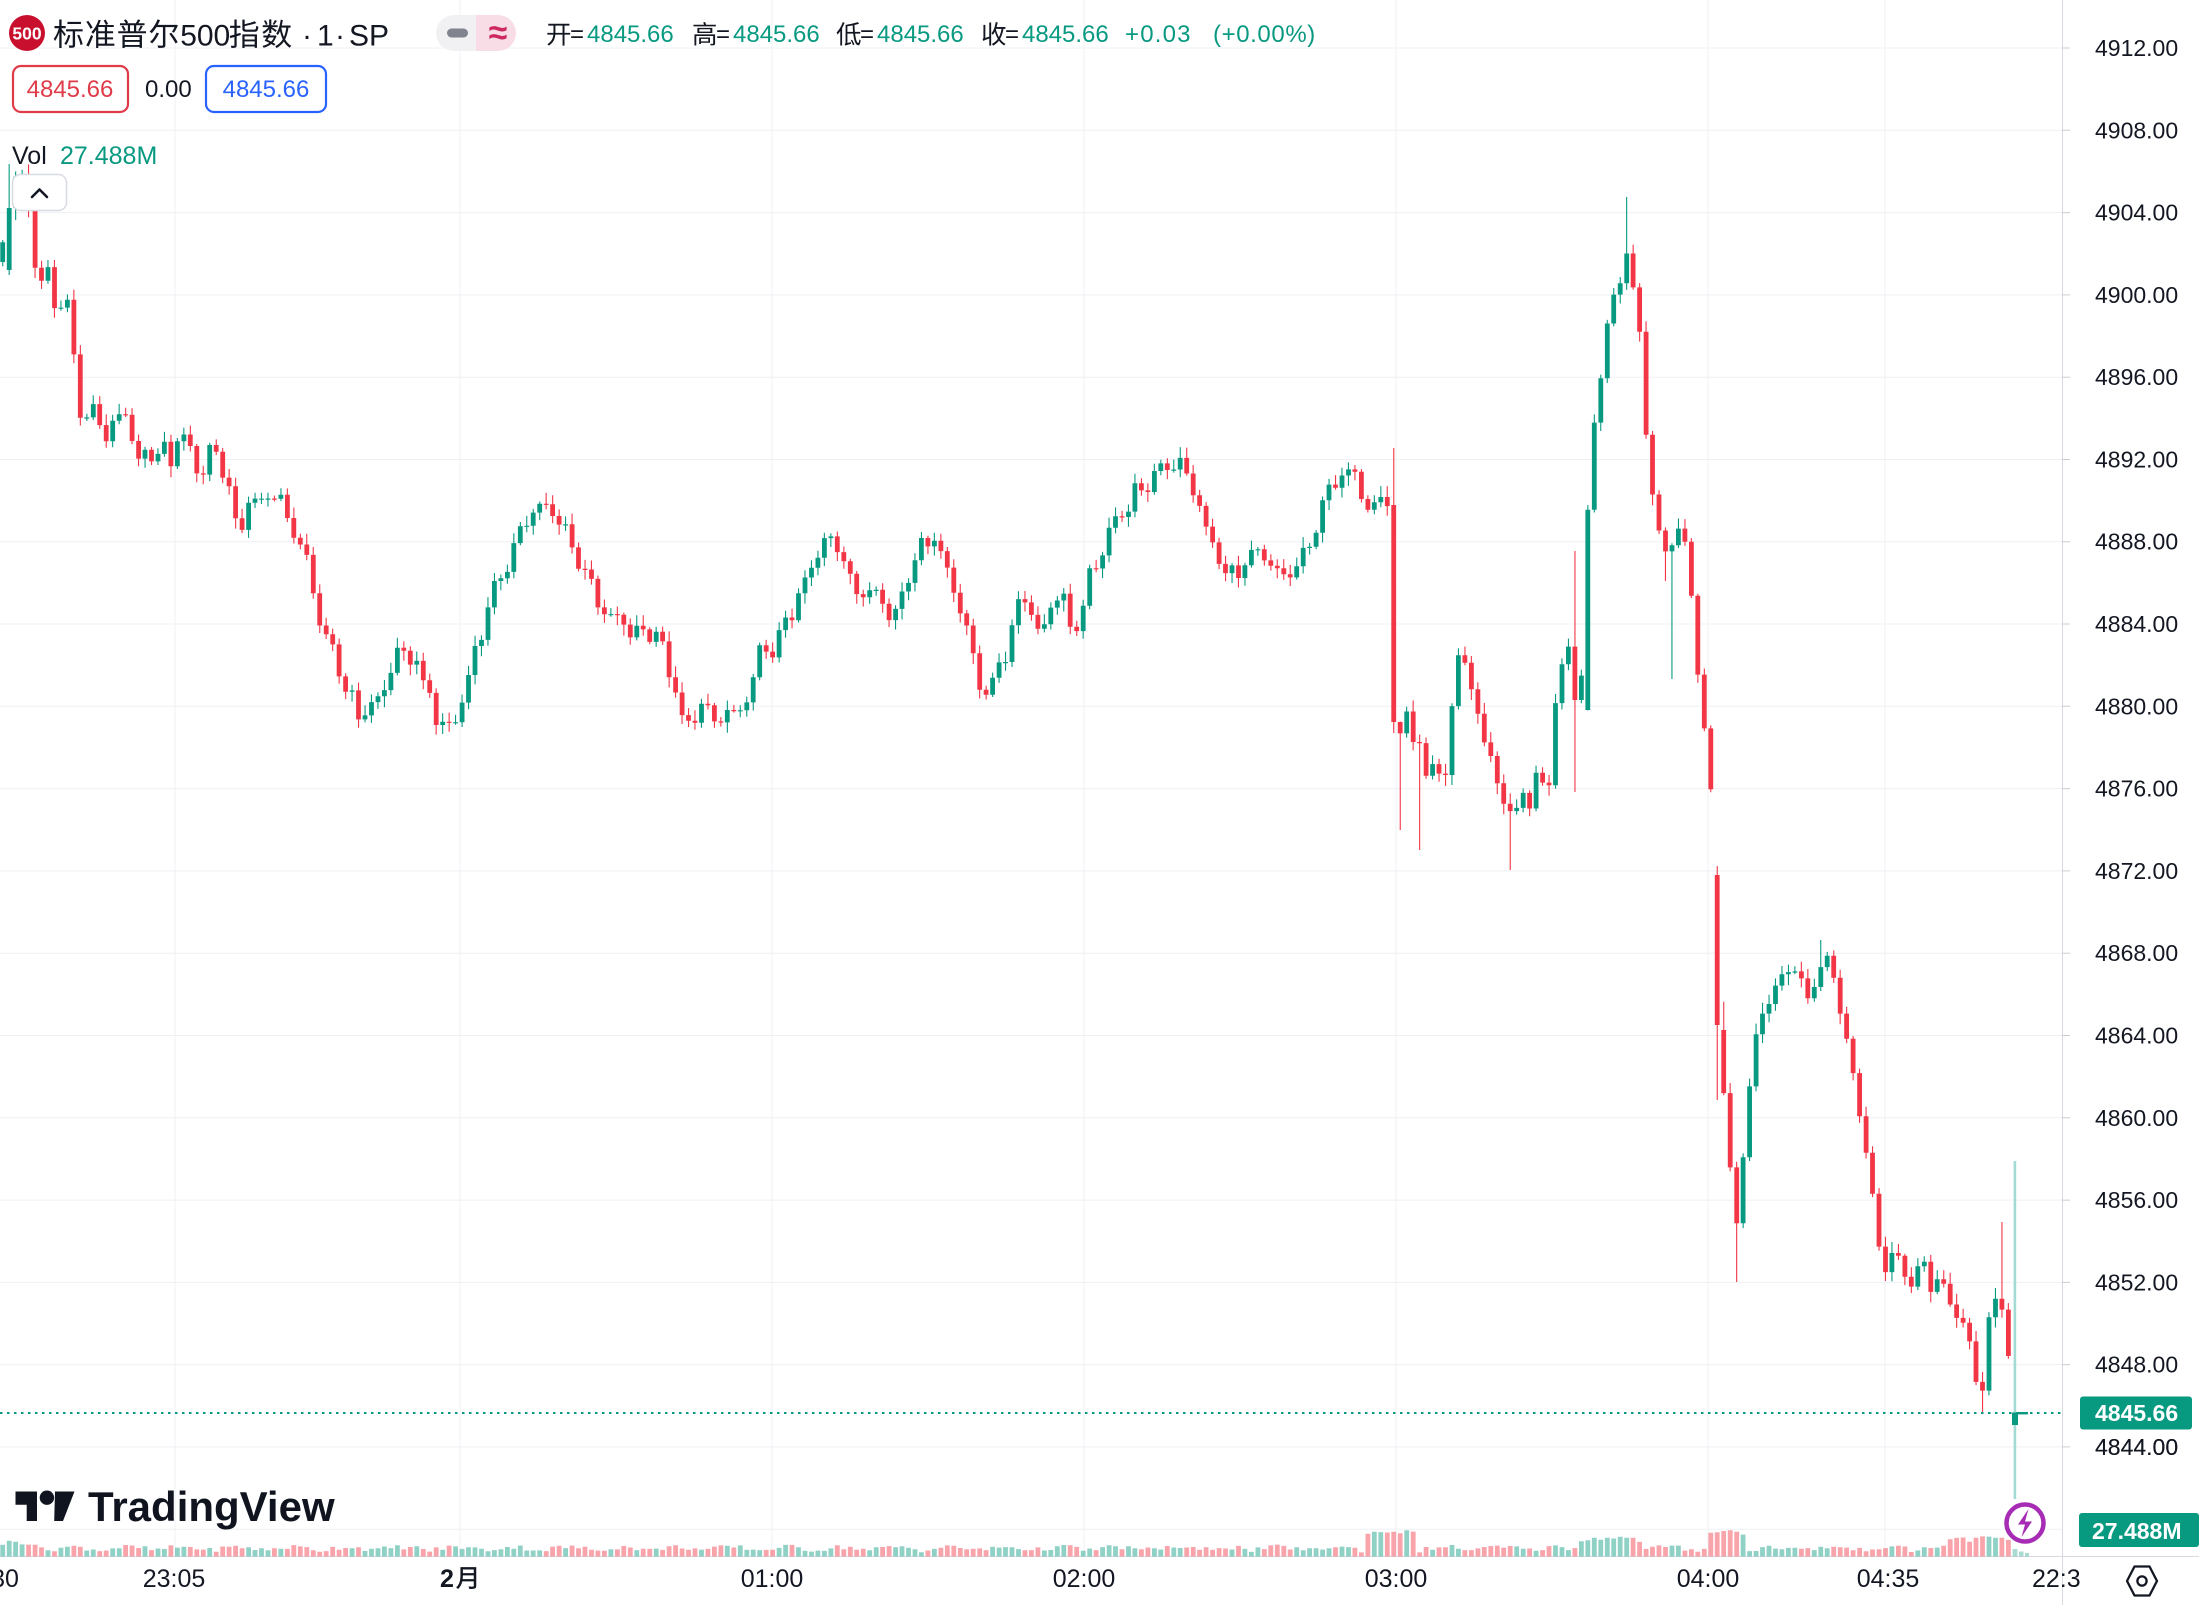  I want to click on svg-text: 4908.00, so click(2136, 130).